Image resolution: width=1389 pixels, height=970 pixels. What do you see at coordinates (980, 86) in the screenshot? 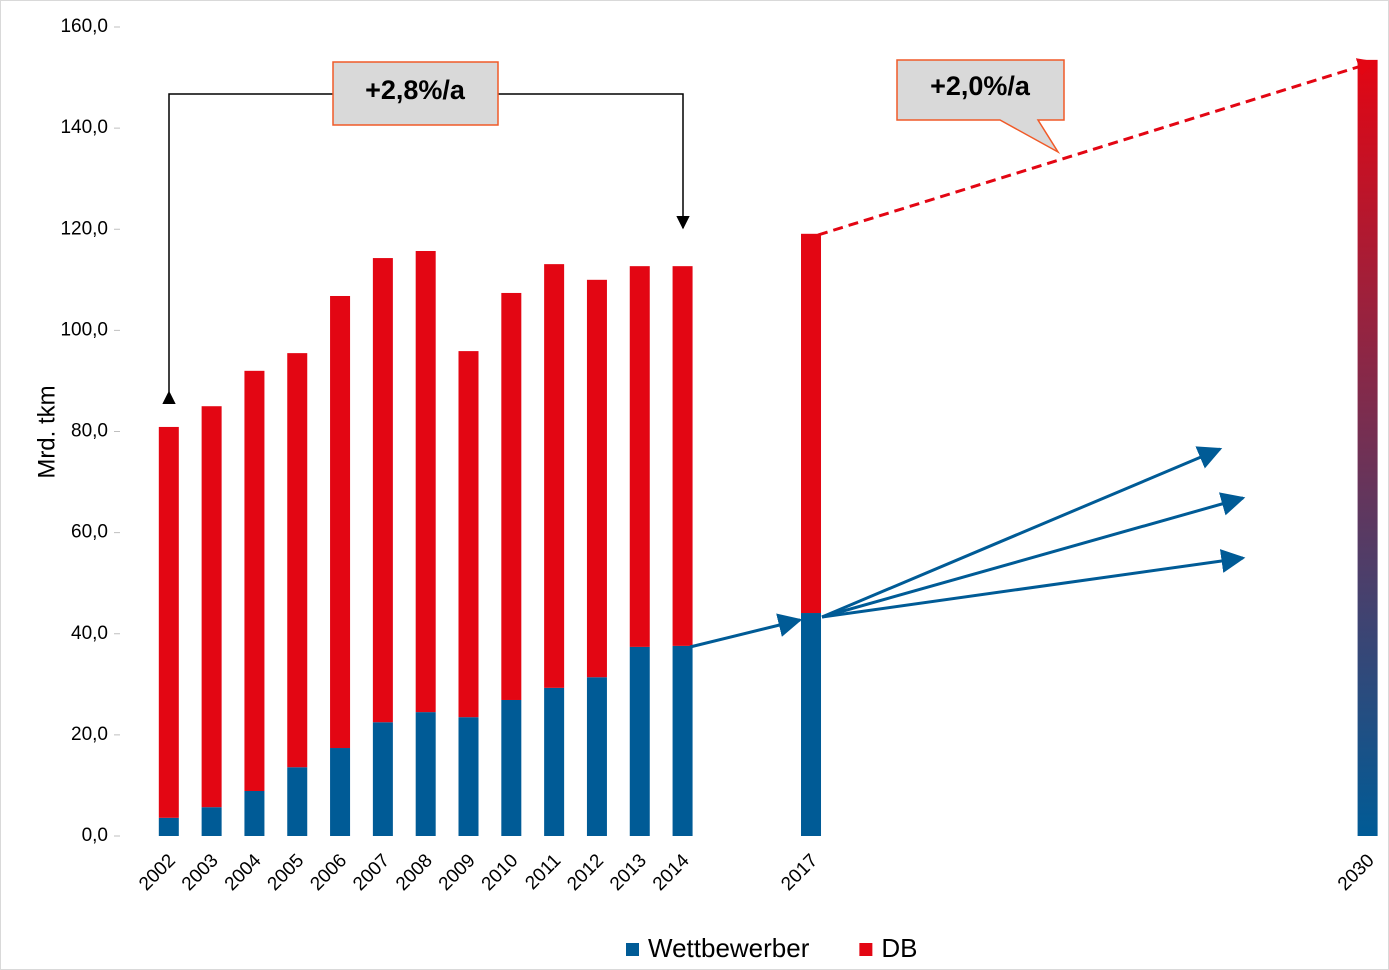
I see `annotation: +2,0%/a` at bounding box center [980, 86].